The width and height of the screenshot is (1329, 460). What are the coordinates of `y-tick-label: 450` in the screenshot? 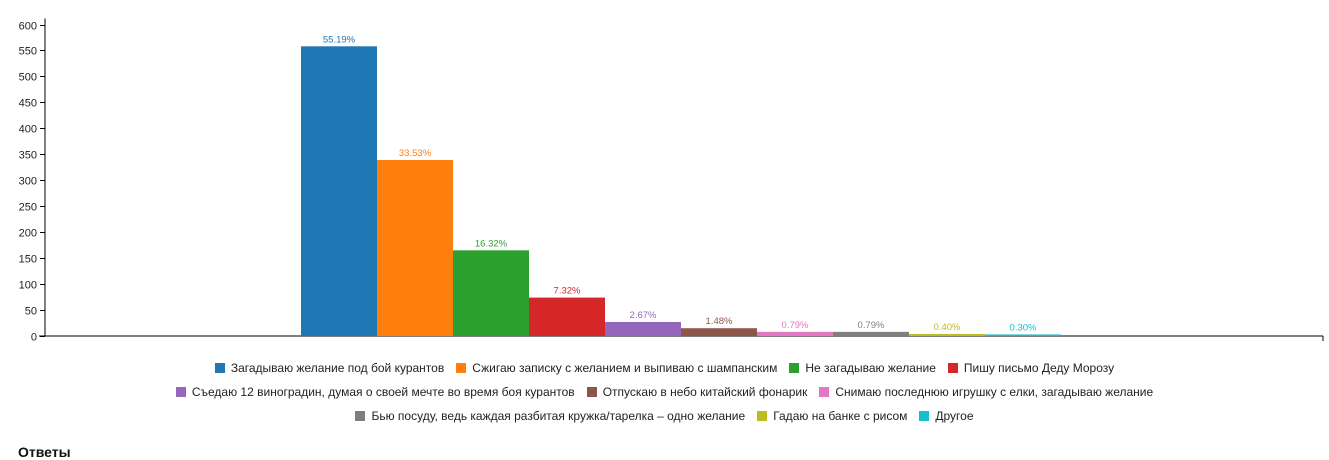 It's located at (28, 104).